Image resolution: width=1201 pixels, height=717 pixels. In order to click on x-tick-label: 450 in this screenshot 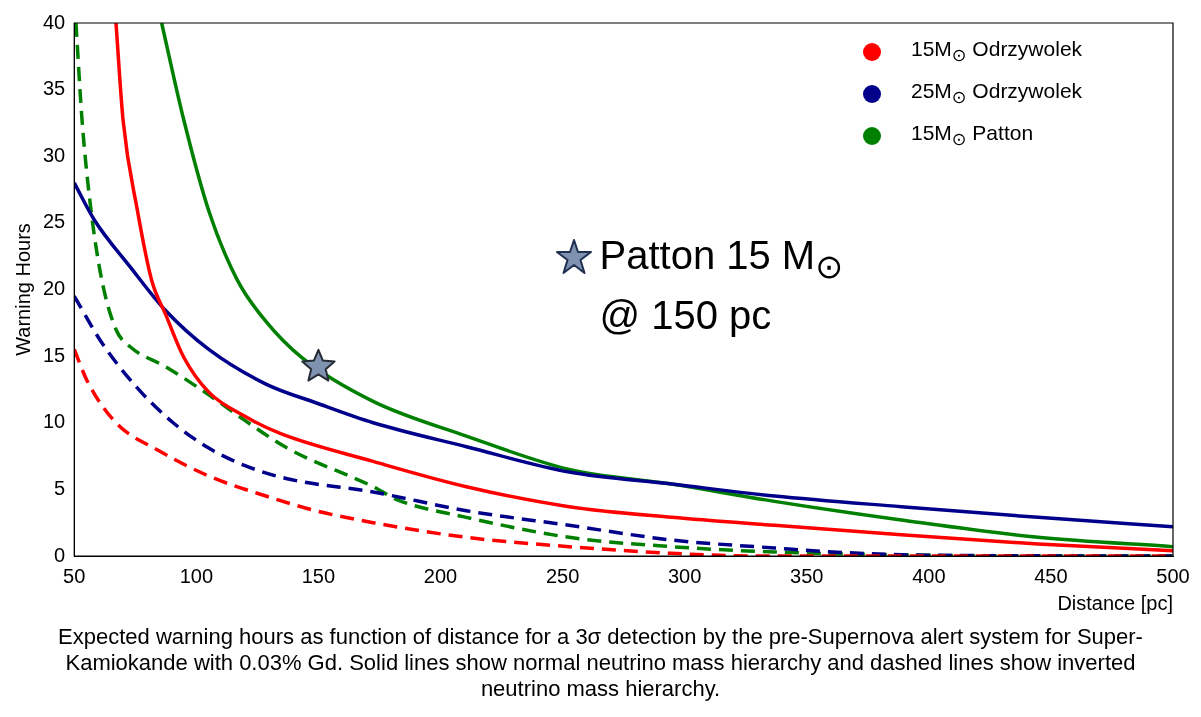, I will do `click(1051, 575)`.